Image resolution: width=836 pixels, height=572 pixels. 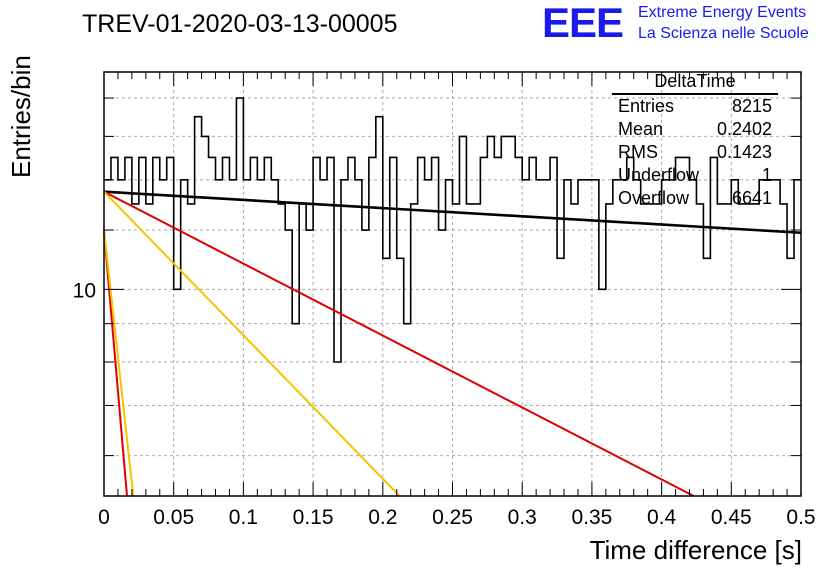 I want to click on stats-label: Mean, so click(x=641, y=129).